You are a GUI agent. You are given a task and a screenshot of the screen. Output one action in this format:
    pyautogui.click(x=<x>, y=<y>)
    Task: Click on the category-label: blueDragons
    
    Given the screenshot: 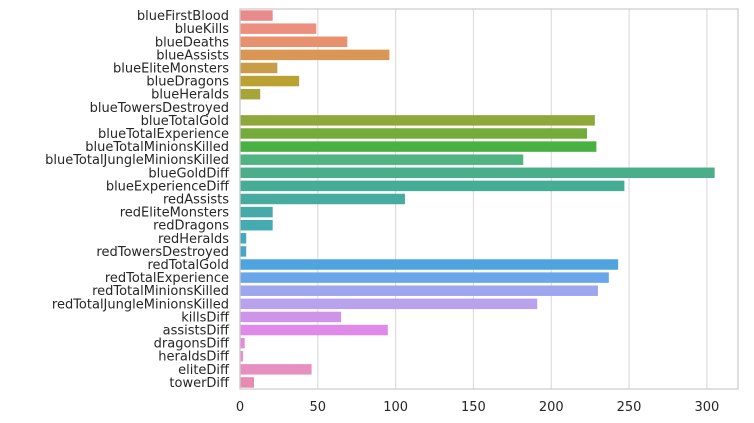 What is the action you would take?
    pyautogui.click(x=187, y=82)
    